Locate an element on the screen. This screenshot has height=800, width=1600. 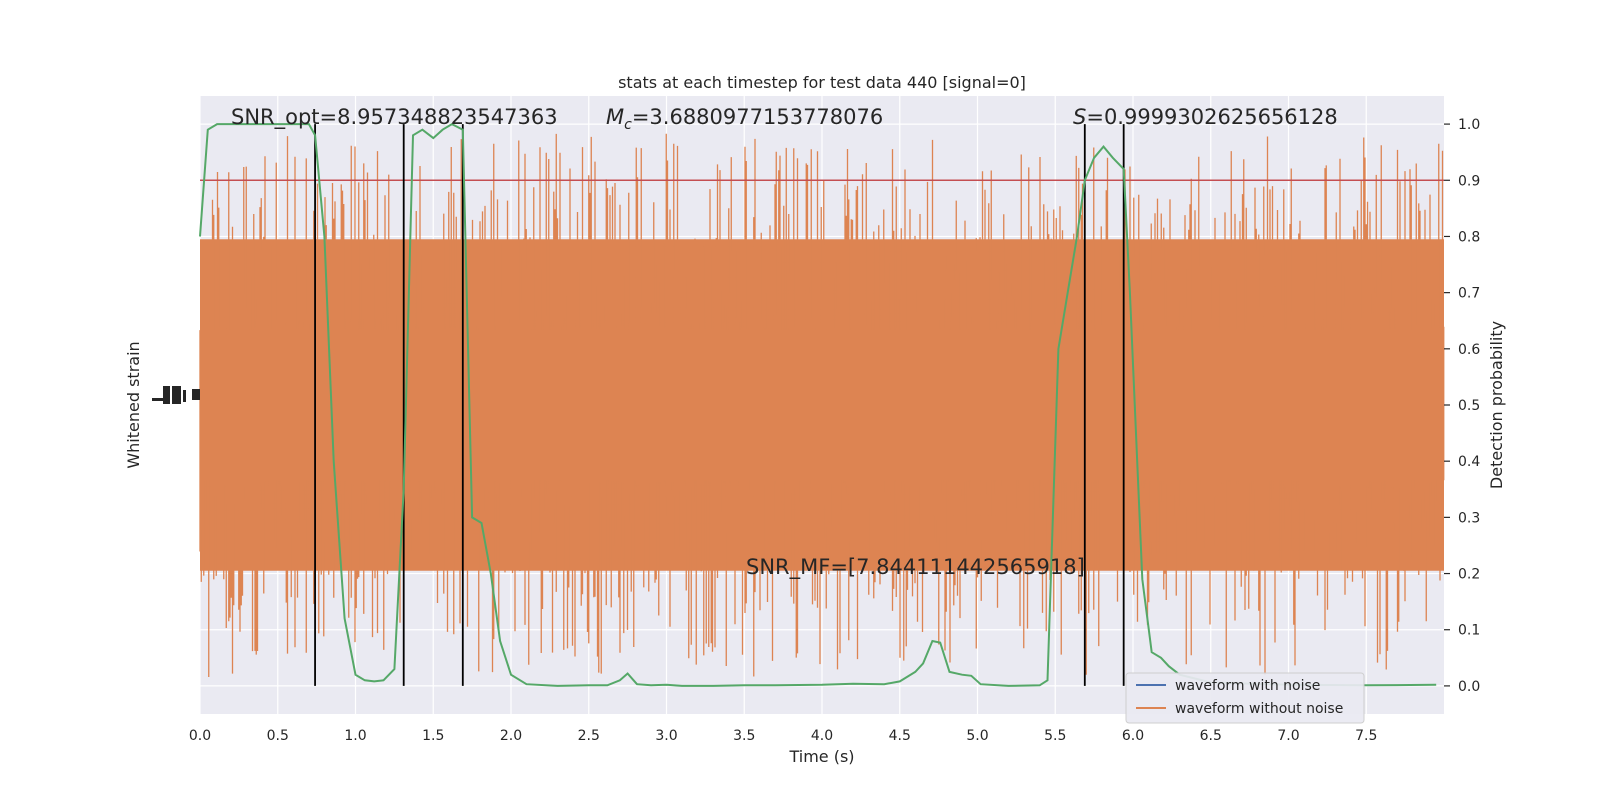
x-tick-label: 2.0 is located at coordinates (511, 736).